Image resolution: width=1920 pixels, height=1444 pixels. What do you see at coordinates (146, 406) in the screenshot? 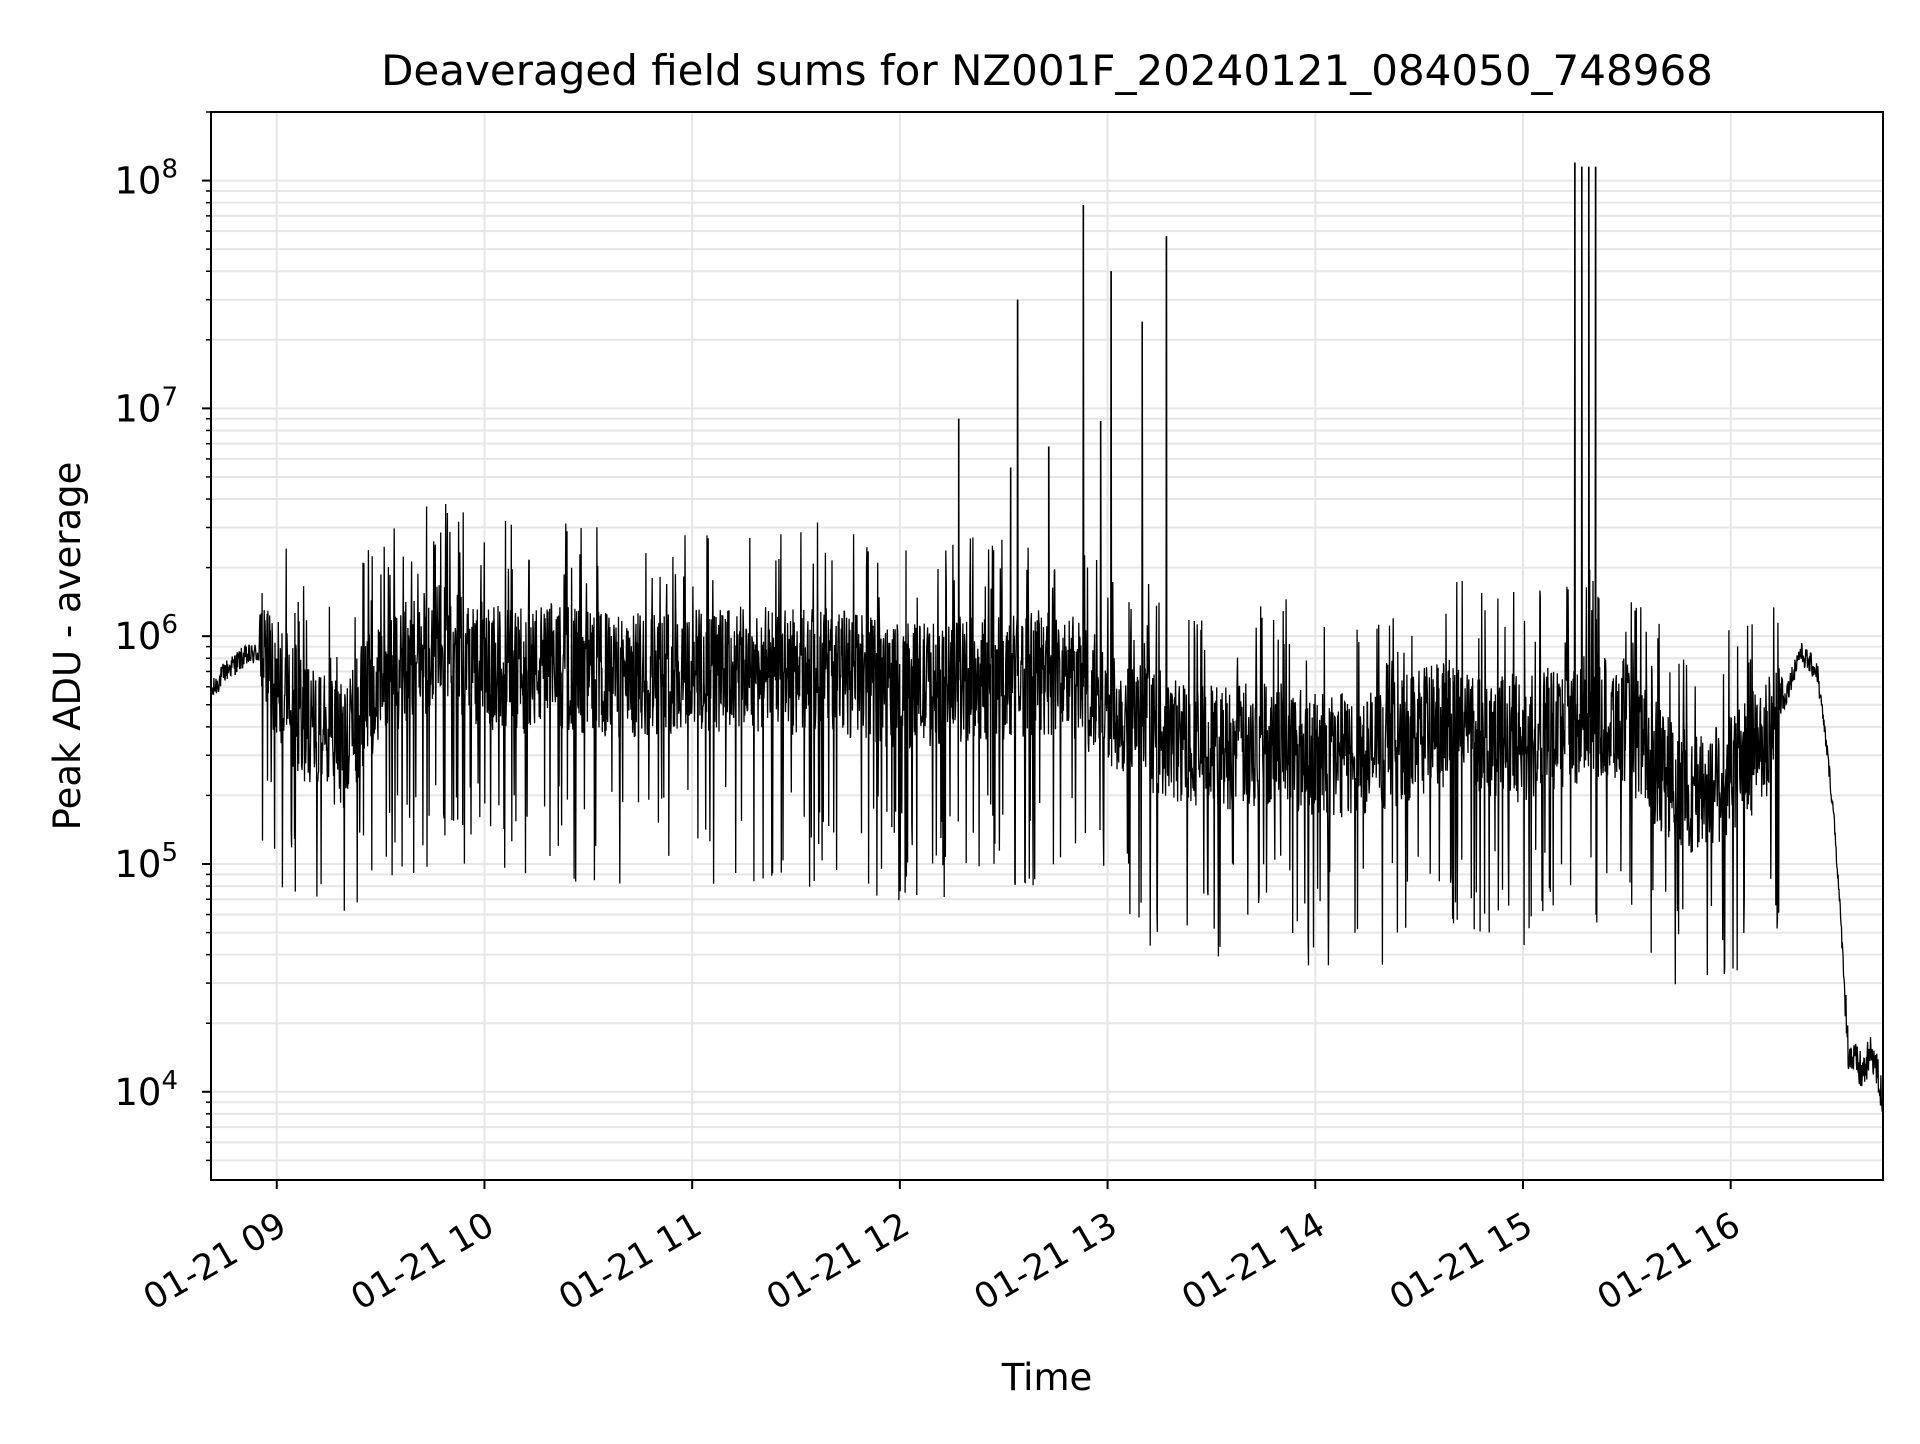
I see `y-tick-label: 107` at bounding box center [146, 406].